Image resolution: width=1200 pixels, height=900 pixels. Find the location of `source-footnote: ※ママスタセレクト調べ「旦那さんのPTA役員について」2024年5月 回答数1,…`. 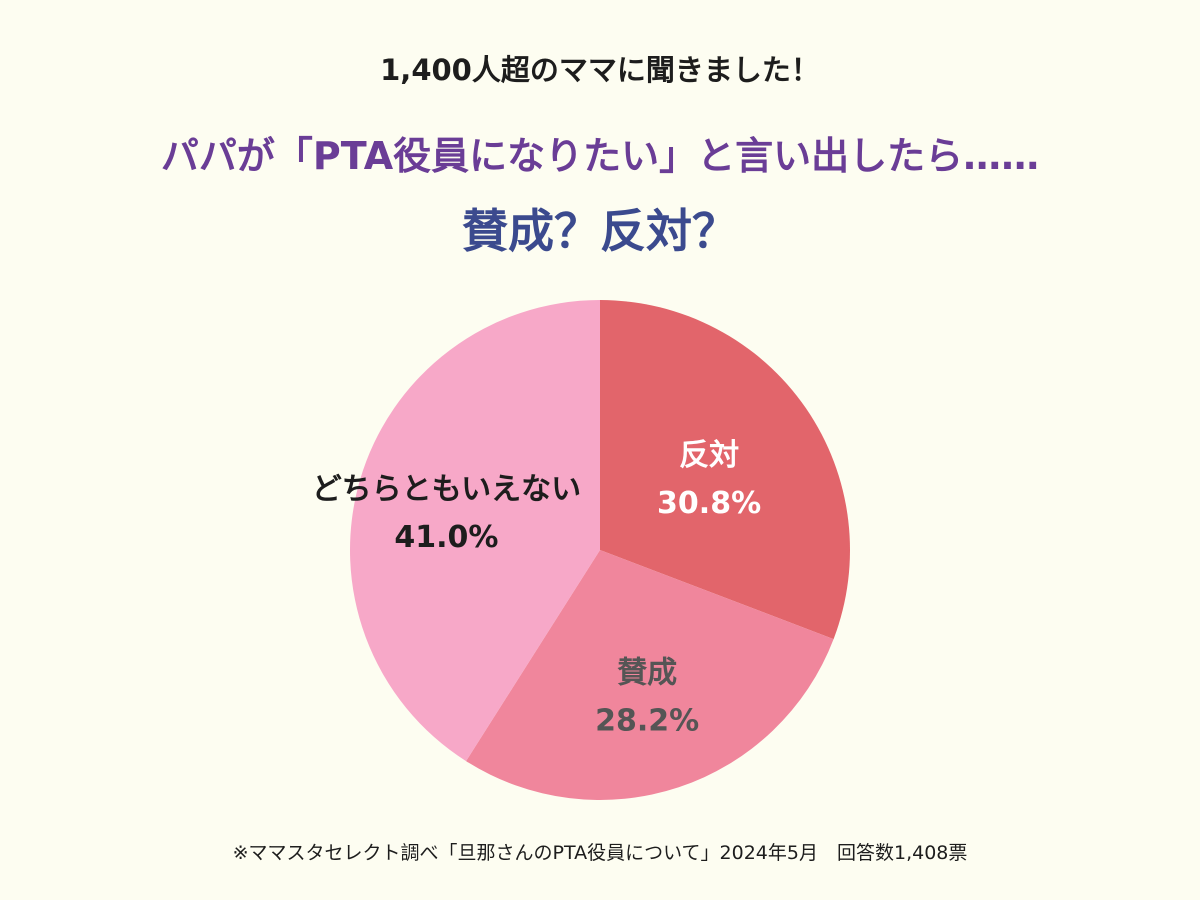

source-footnote: ※ママスタセレクト調べ「旦那さんのPTA役員について」2024年5月 回答数1,… is located at coordinates (600, 853).